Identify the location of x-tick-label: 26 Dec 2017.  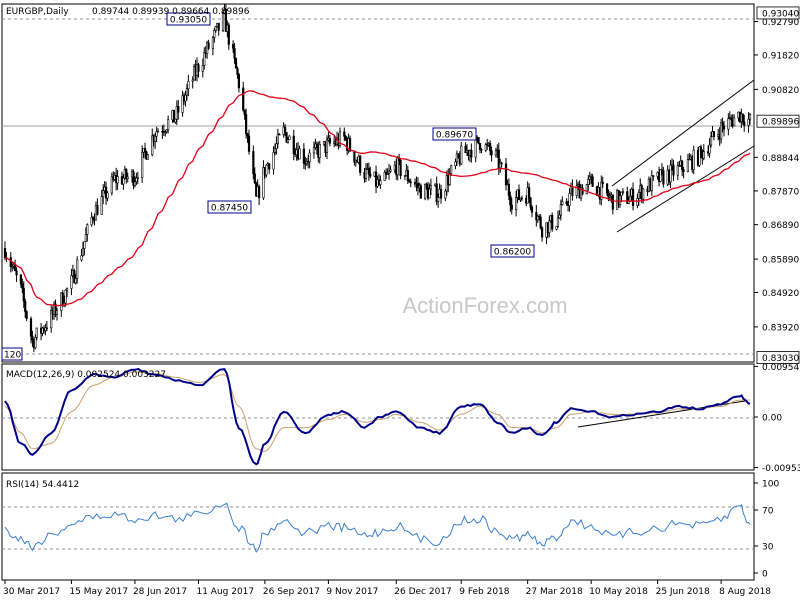
(423, 592).